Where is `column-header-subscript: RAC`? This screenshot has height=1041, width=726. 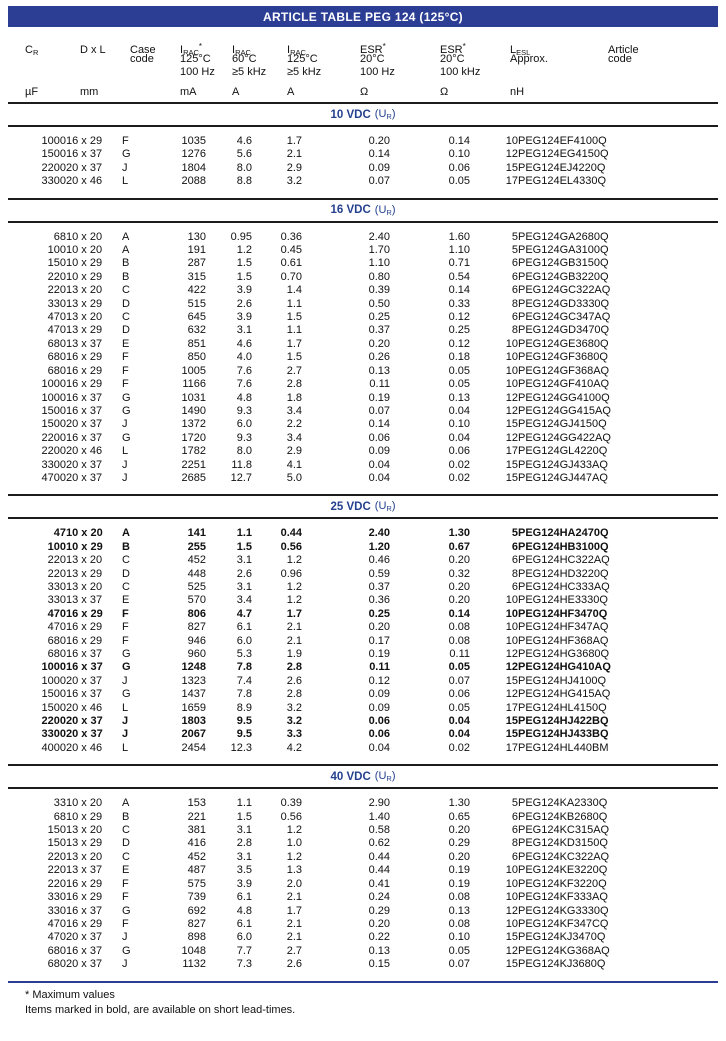
column-header-subscript: RAC is located at coordinates (243, 52).